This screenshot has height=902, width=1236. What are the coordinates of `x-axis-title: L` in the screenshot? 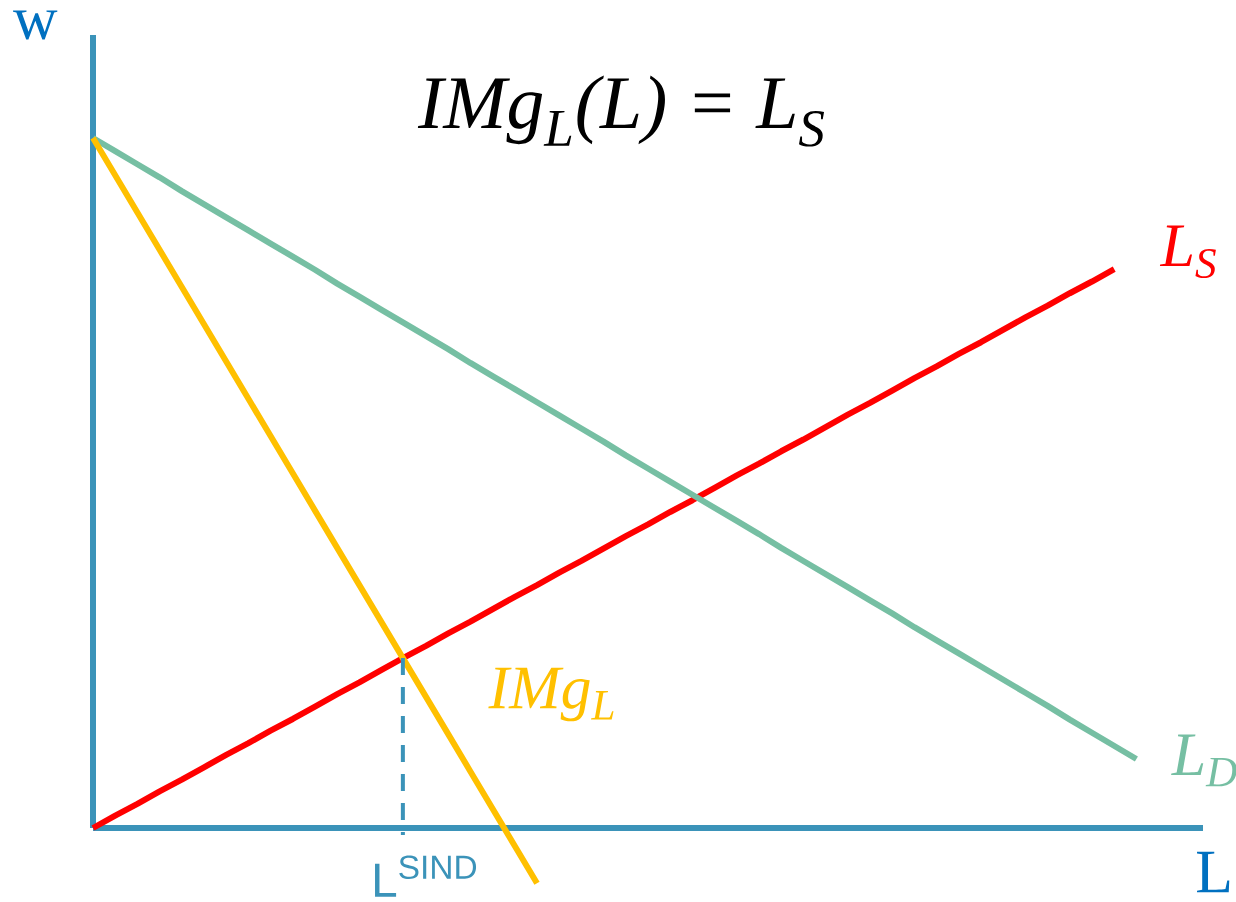 It's located at (1213, 872).